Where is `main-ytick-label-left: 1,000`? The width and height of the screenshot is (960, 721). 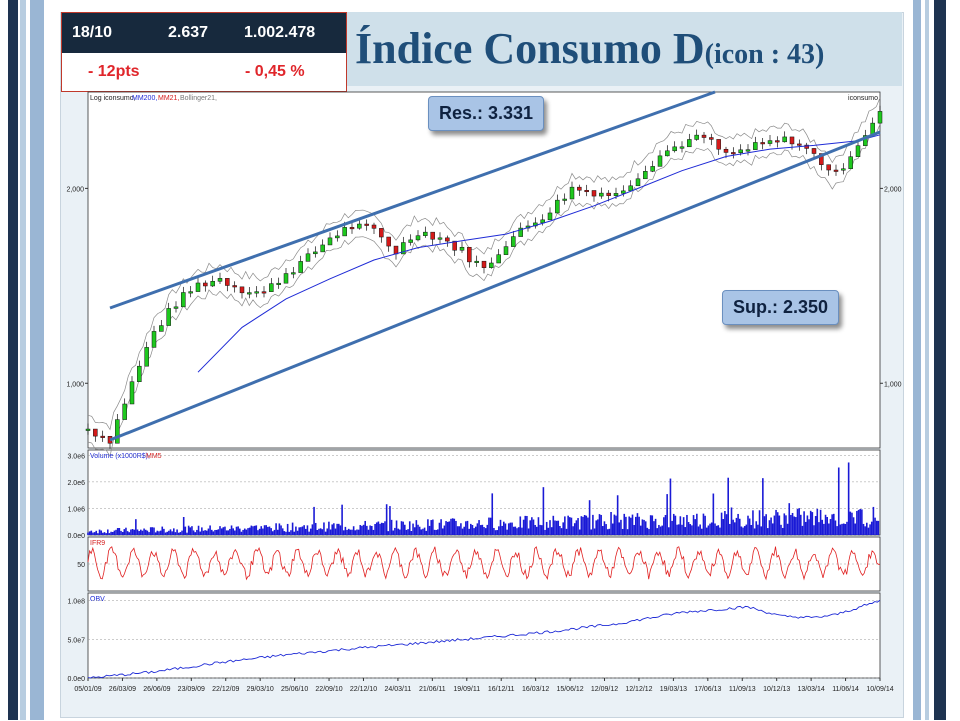
main-ytick-label-left: 1,000 is located at coordinates (75, 384).